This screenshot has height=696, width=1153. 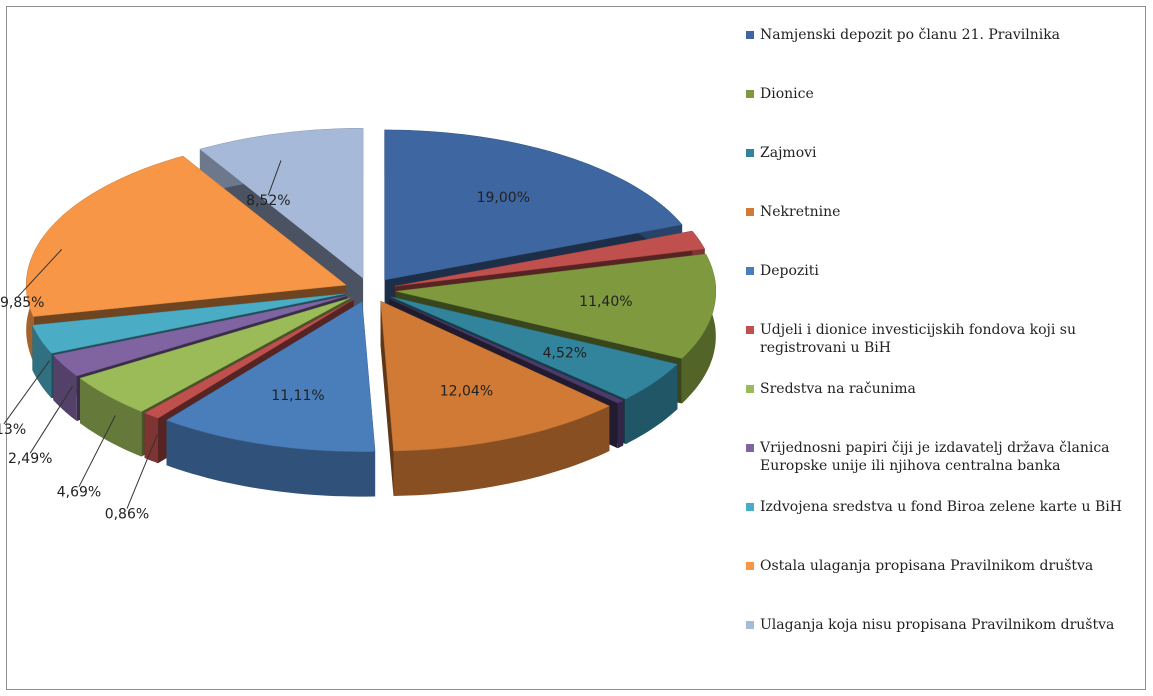 I want to click on slice-wall, so click(x=387, y=398).